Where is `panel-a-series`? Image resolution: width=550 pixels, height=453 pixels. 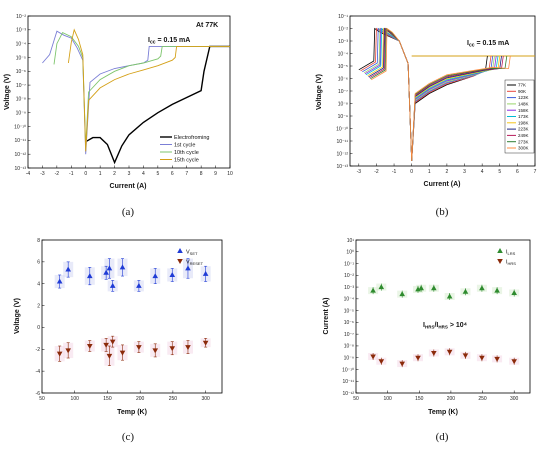
panel-a-series is located at coordinates (136, 96).